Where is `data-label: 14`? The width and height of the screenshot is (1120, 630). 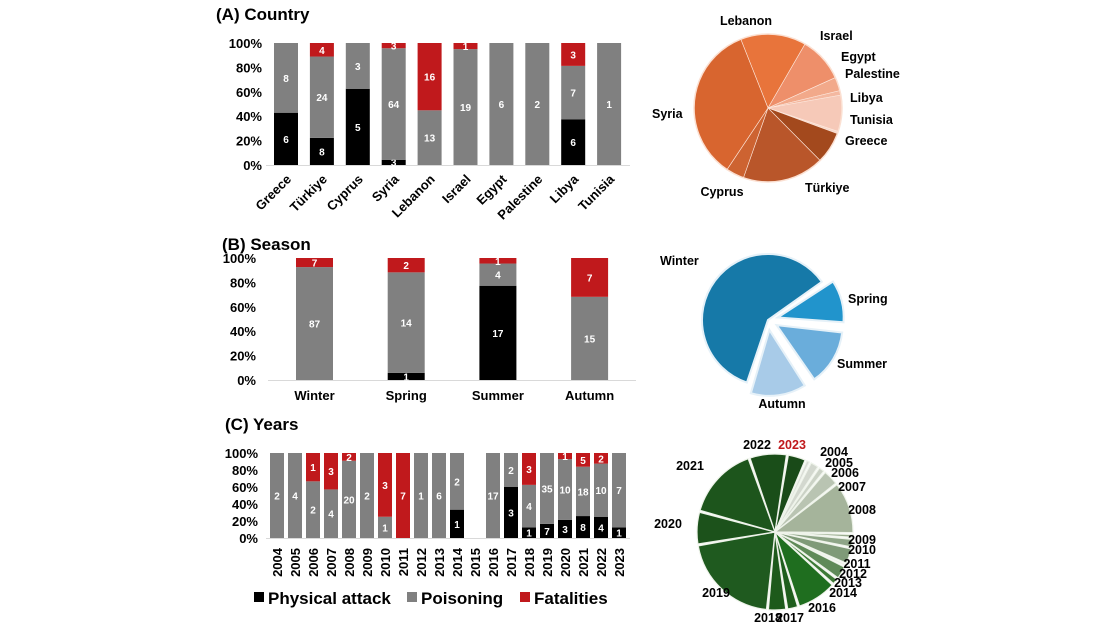
data-label: 14 is located at coordinates (407, 324).